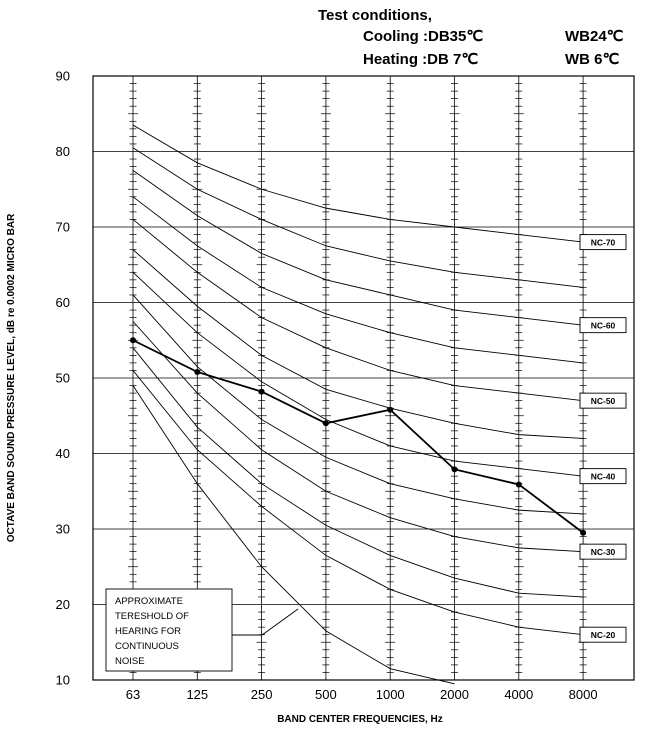 The height and width of the screenshot is (736, 647). What do you see at coordinates (262, 694) in the screenshot?
I see `x-tick-label: 250` at bounding box center [262, 694].